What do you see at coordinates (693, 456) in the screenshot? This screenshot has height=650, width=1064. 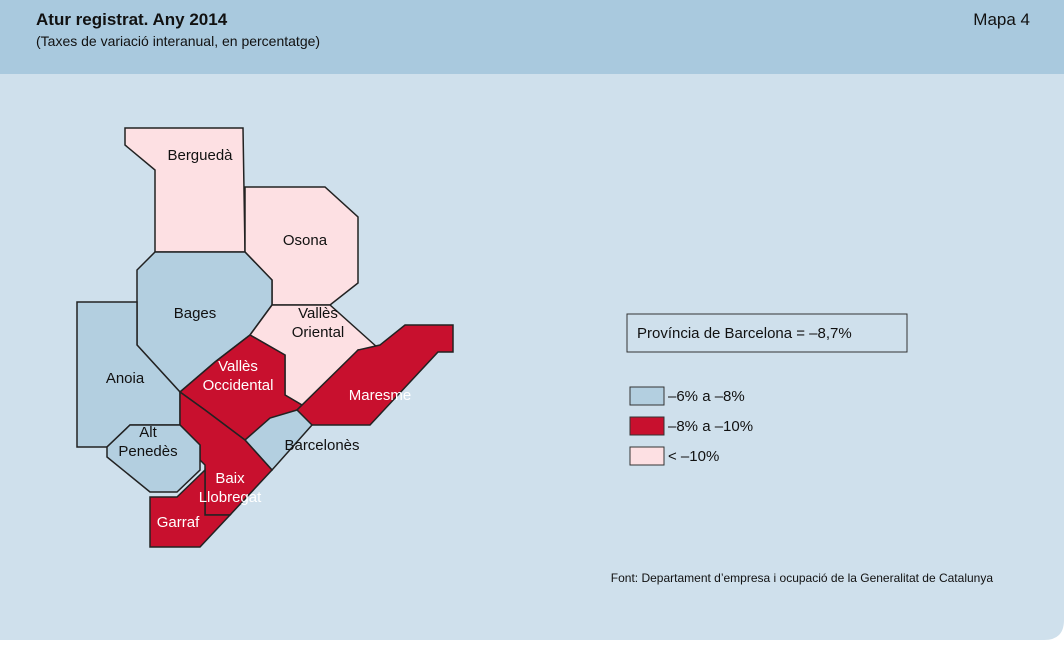 I see `legend-label: < –10%` at bounding box center [693, 456].